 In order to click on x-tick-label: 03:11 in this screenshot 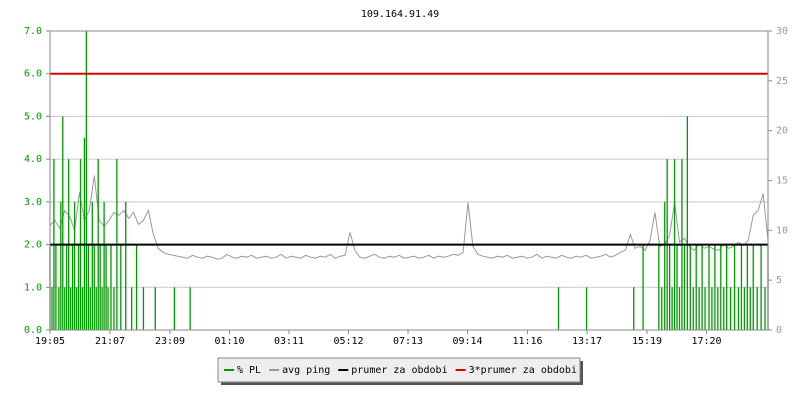, I will do `click(289, 341)`.